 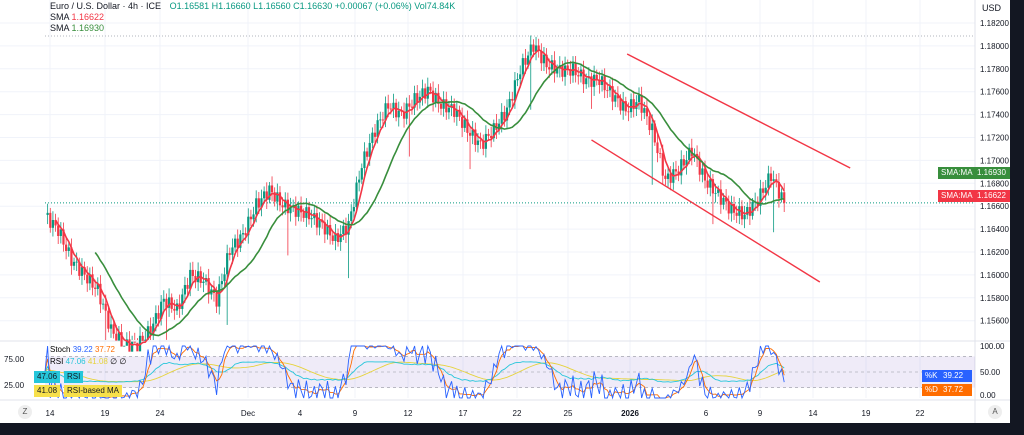 What do you see at coordinates (956, 390) in the screenshot?
I see `stoch-d-axis-value: 37.72` at bounding box center [956, 390].